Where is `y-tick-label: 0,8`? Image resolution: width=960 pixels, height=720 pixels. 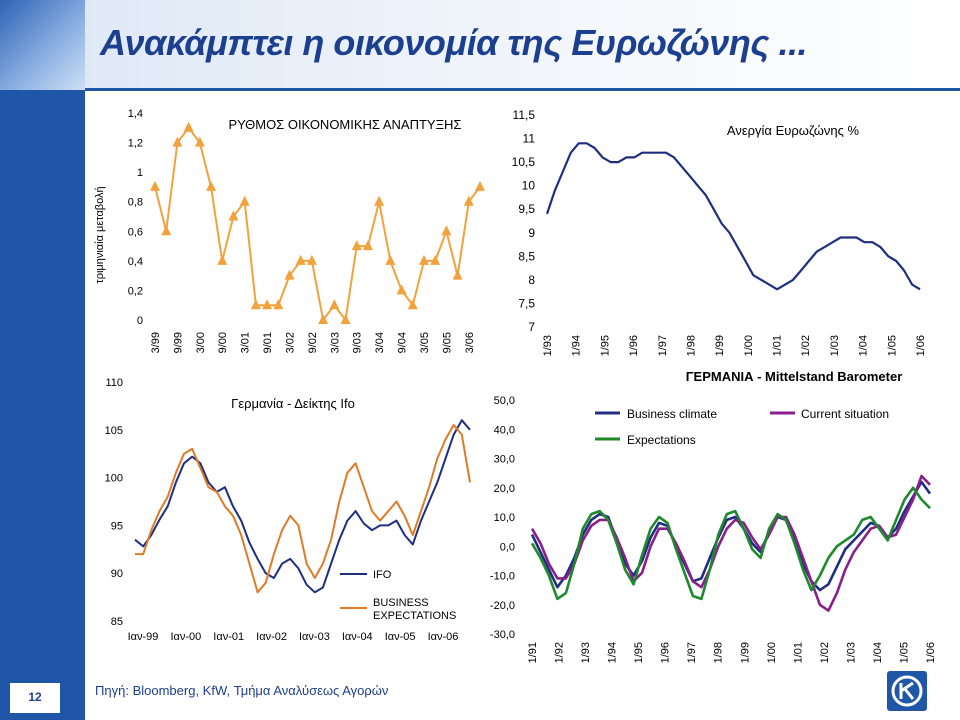 y-tick-label: 0,8 is located at coordinates (135, 203).